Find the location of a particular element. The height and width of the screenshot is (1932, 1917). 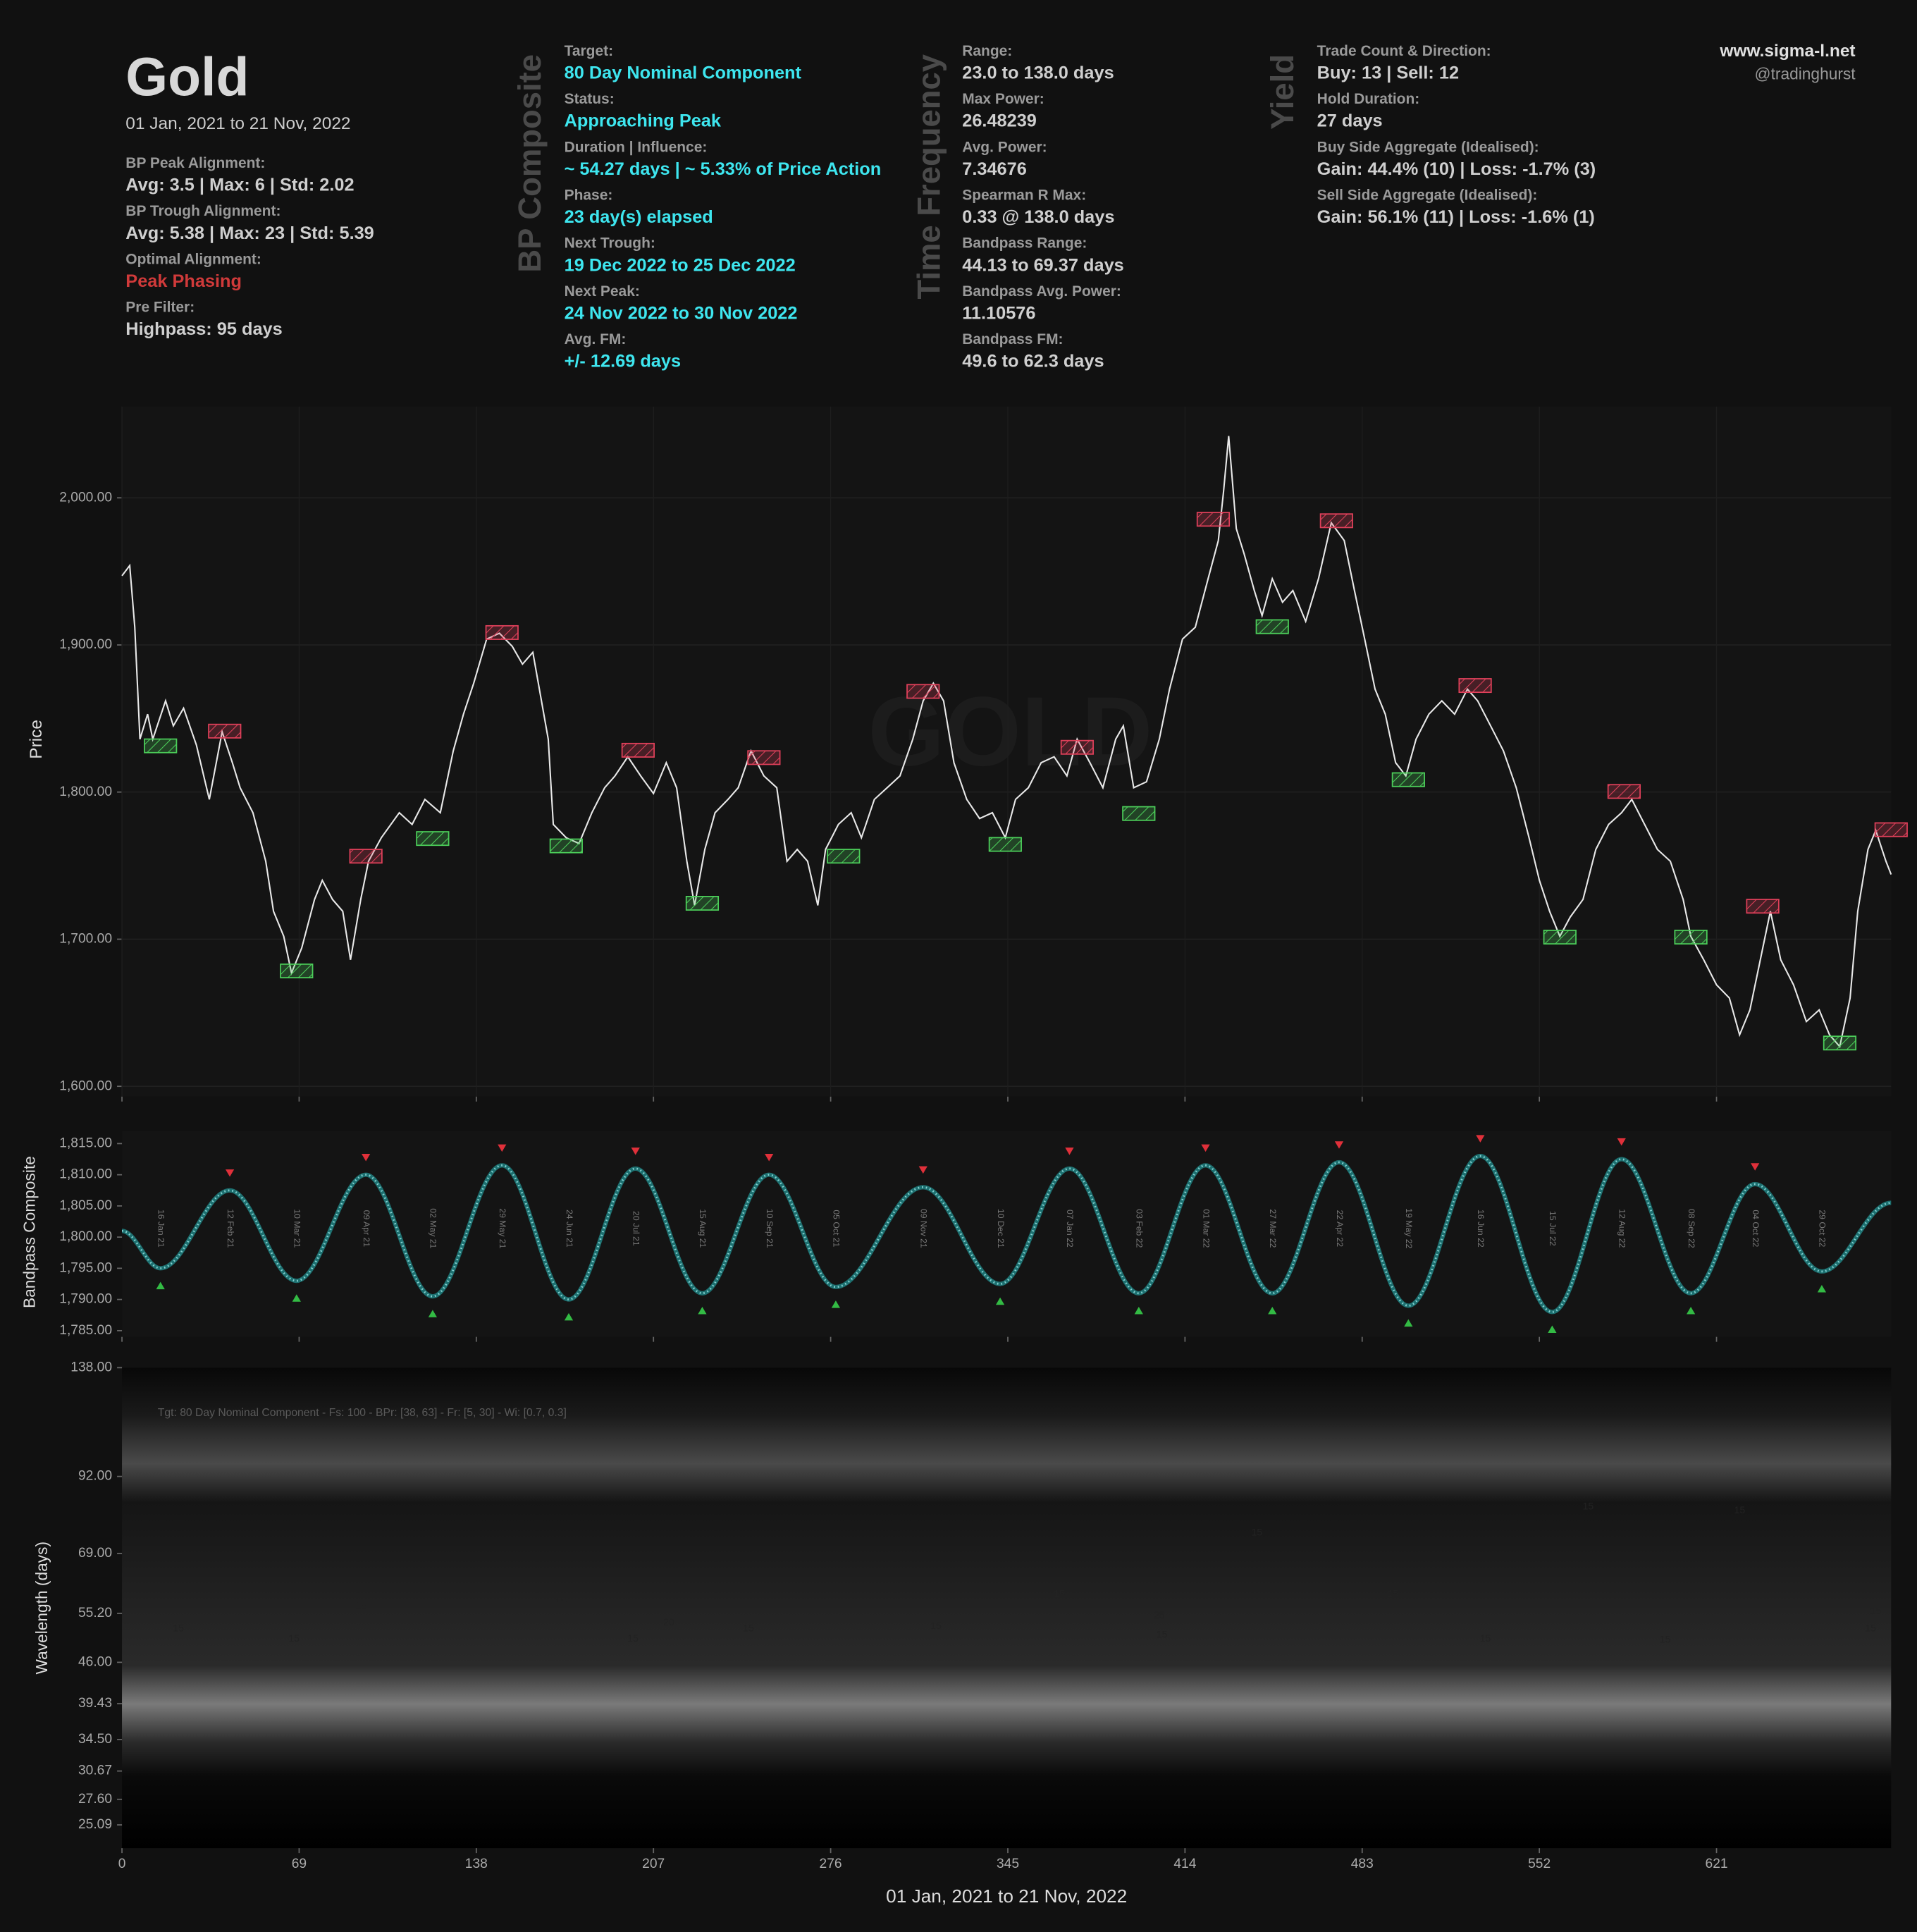

panel-label: Pre Filter: is located at coordinates (160, 308).